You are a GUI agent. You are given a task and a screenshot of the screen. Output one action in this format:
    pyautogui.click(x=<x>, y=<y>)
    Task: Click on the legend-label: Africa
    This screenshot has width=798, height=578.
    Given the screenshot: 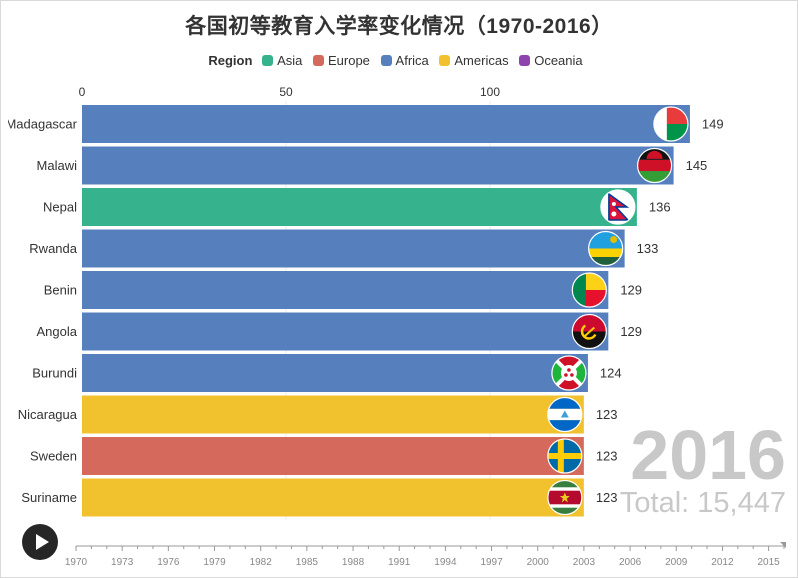 What is the action you would take?
    pyautogui.click(x=412, y=60)
    